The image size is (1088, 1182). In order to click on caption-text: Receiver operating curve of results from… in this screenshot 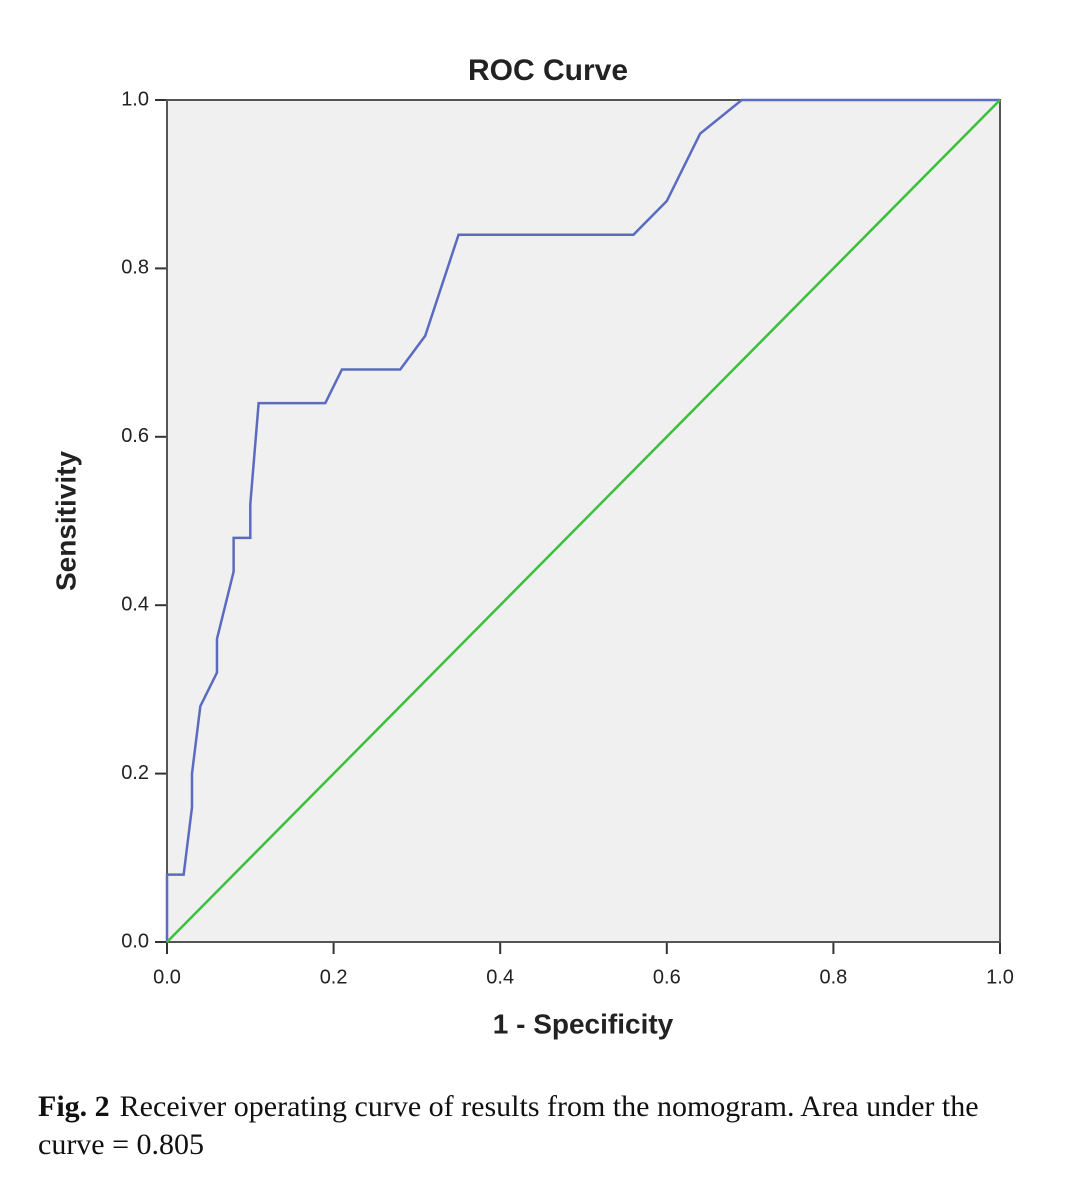, I will do `click(508, 1125)`.